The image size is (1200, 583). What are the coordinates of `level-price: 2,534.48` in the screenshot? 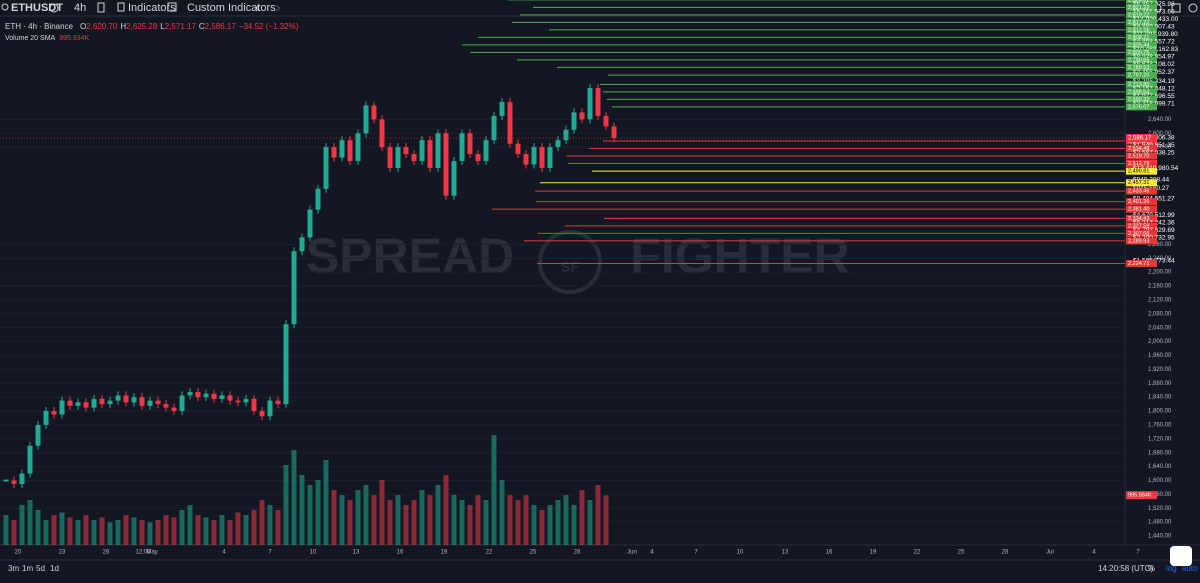 It's located at (1138, 149).